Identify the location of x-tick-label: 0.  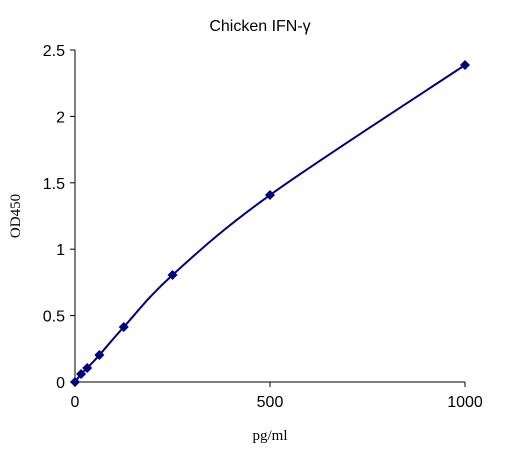
(75, 402).